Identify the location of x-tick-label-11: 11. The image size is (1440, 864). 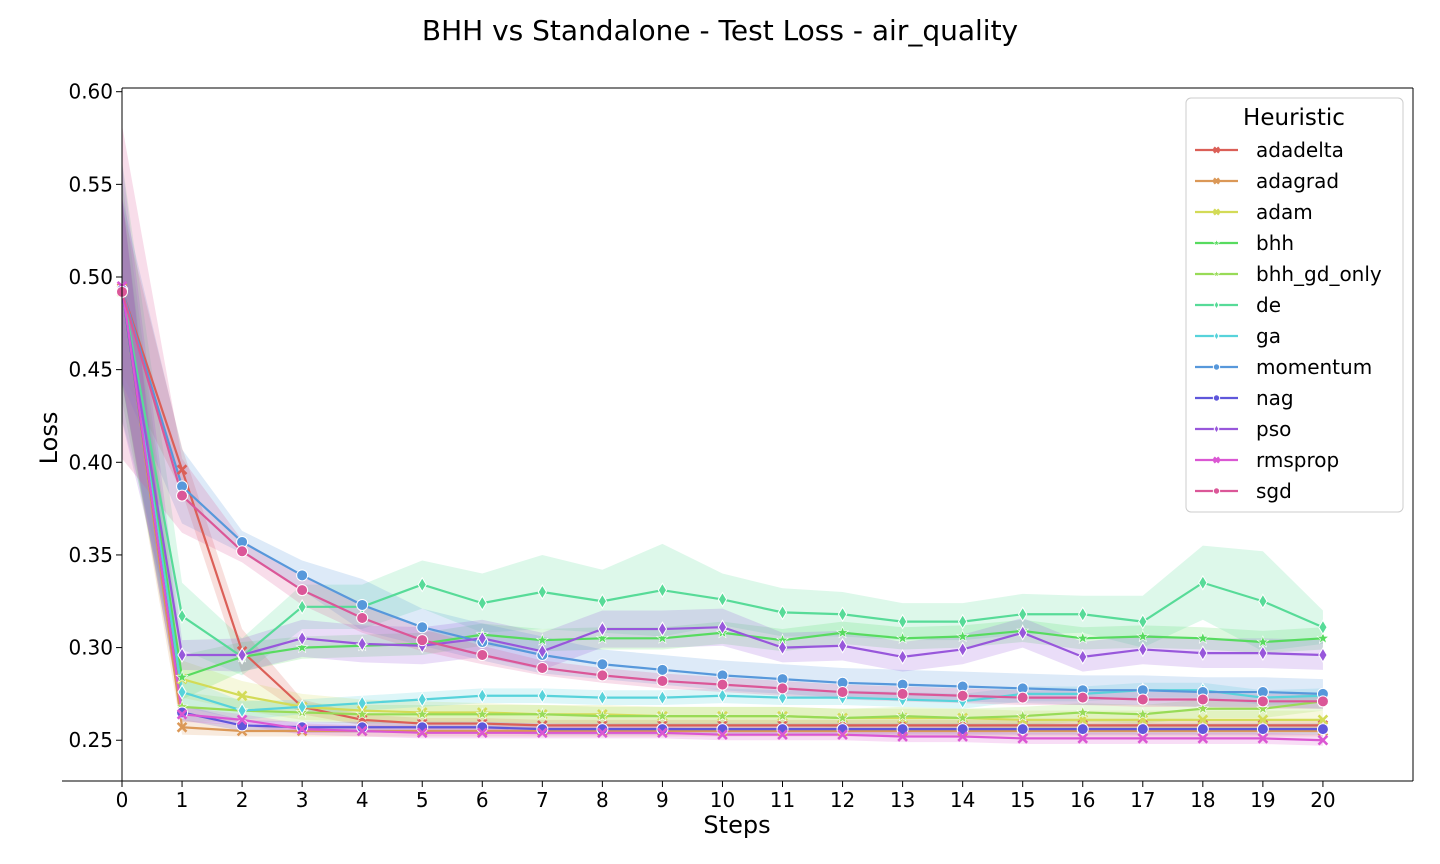
(782, 800).